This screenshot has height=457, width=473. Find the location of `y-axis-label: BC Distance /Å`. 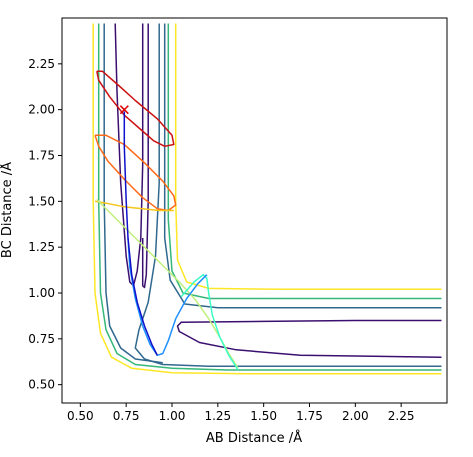

y-axis-label: BC Distance /Å is located at coordinates (7, 210).